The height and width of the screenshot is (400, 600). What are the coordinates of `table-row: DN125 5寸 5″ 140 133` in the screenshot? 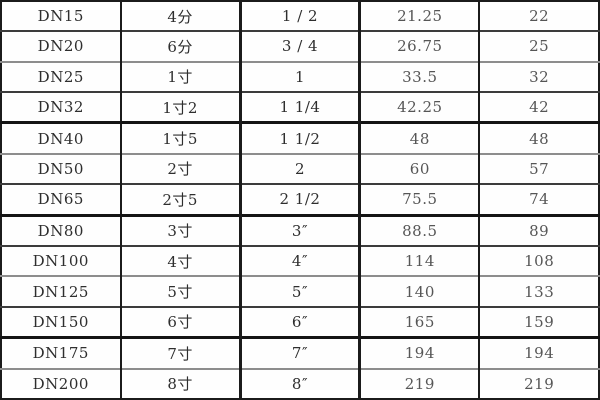 It's located at (300, 291).